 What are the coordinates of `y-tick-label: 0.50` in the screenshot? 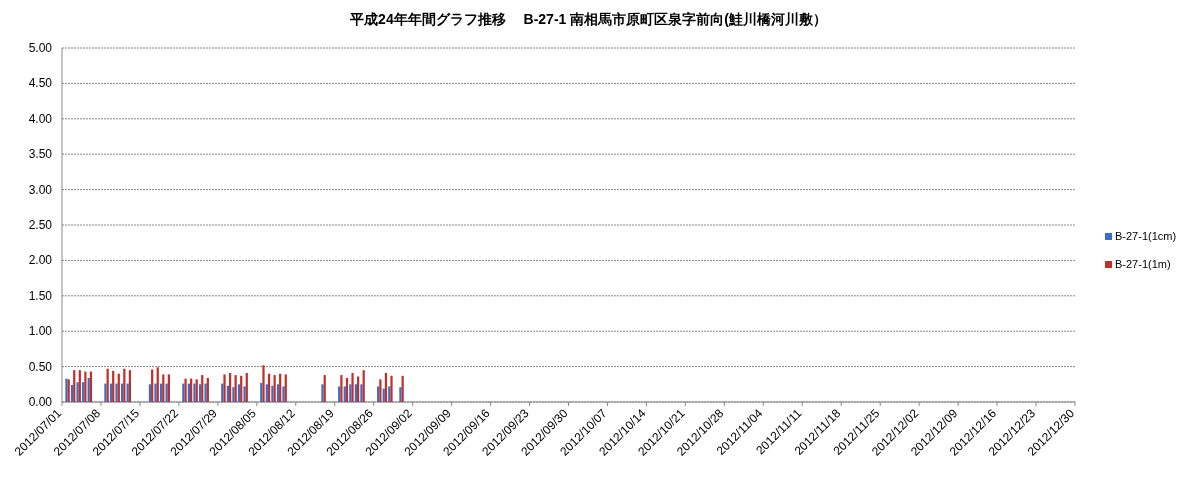 It's located at (40, 366).